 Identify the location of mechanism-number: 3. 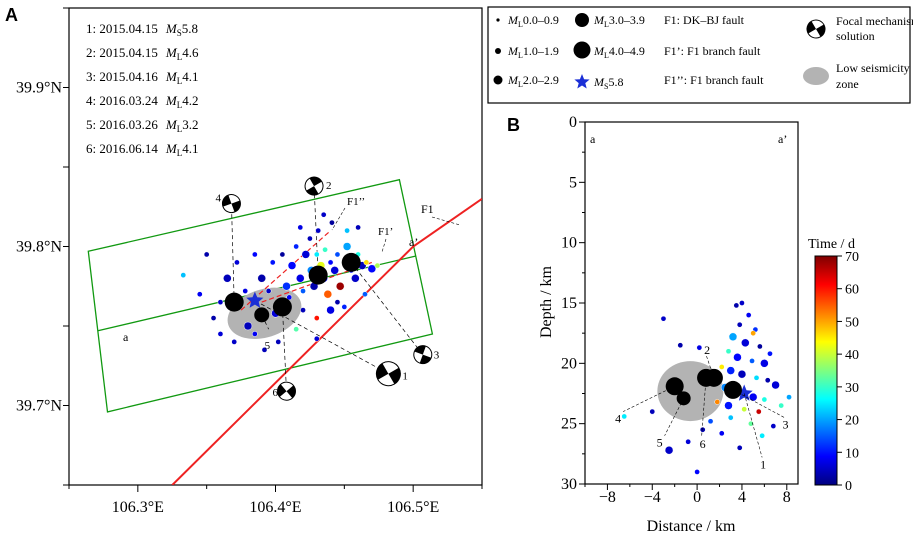
(437, 356).